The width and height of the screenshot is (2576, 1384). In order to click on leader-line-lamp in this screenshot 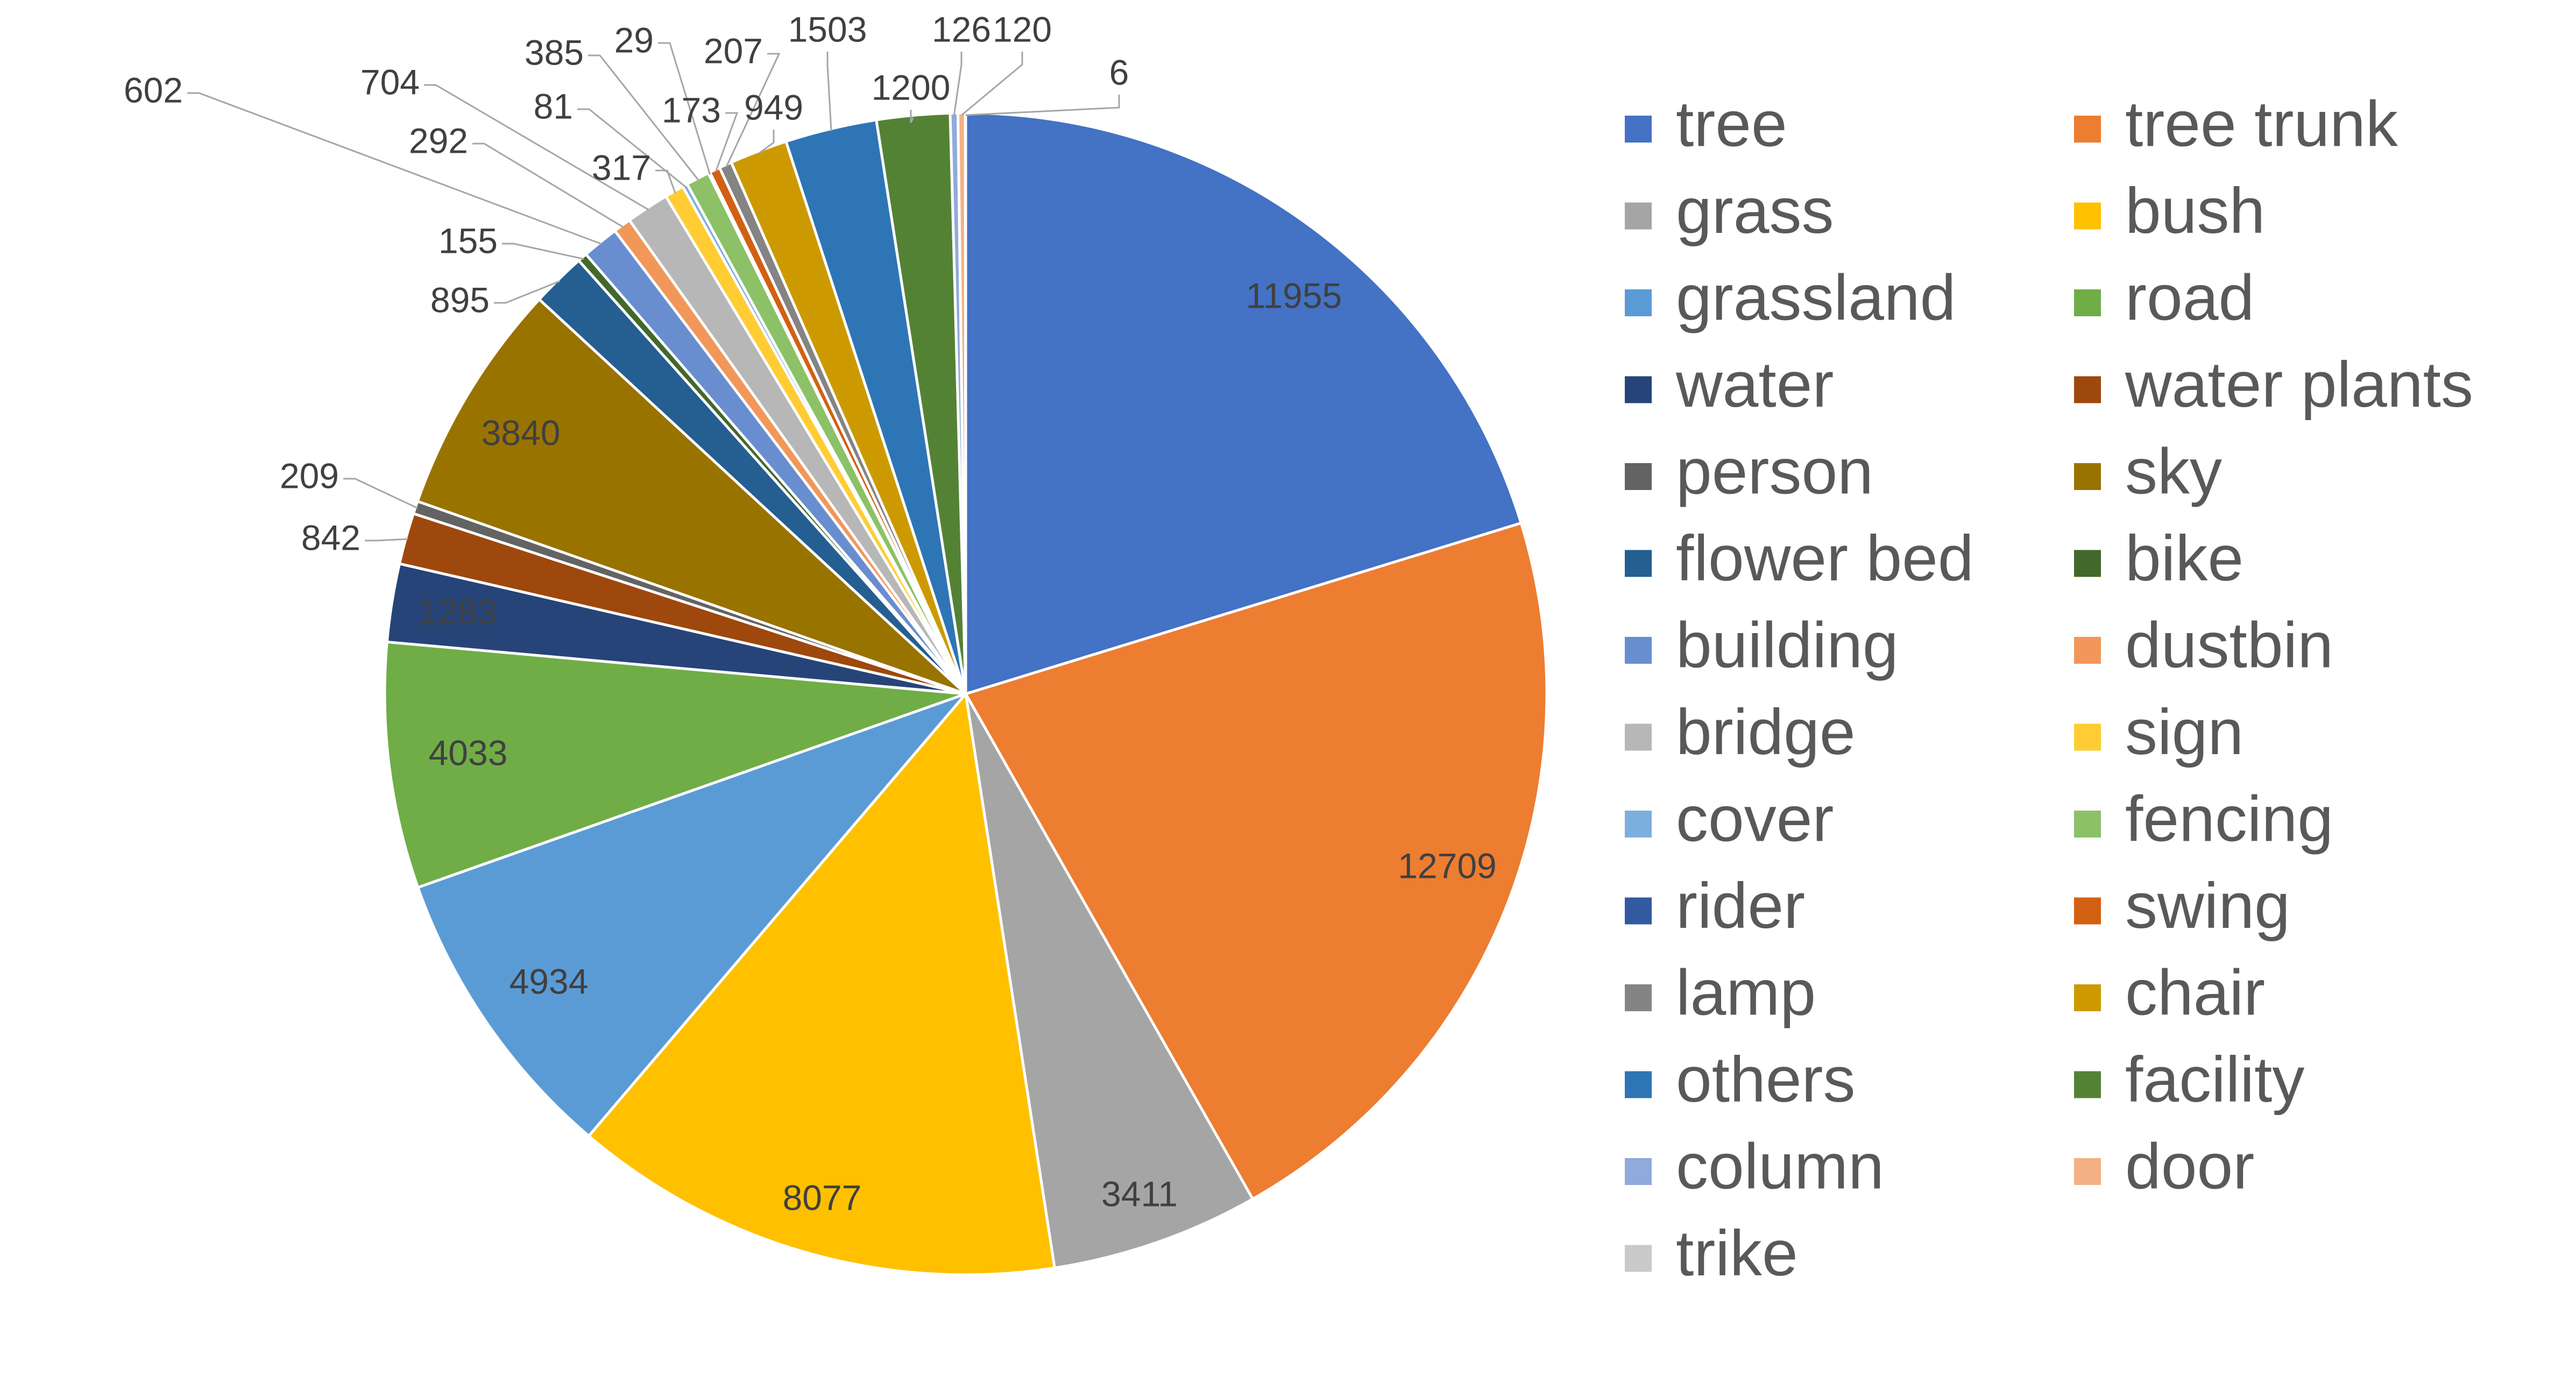, I will do `click(753, 110)`.